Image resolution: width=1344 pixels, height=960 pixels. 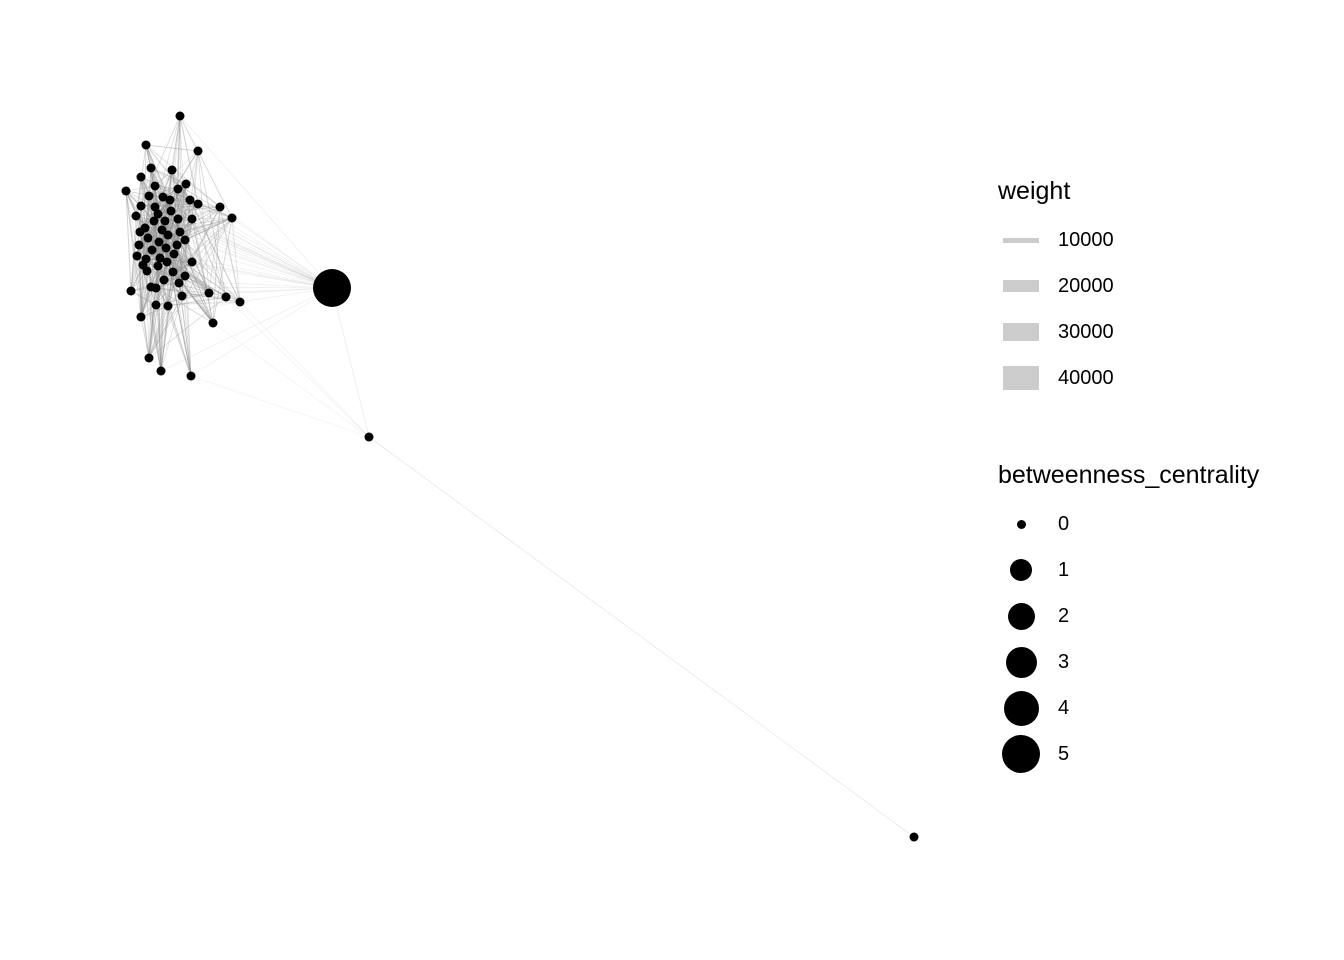 I want to click on centrality-legend-label: 1, so click(x=1064, y=570).